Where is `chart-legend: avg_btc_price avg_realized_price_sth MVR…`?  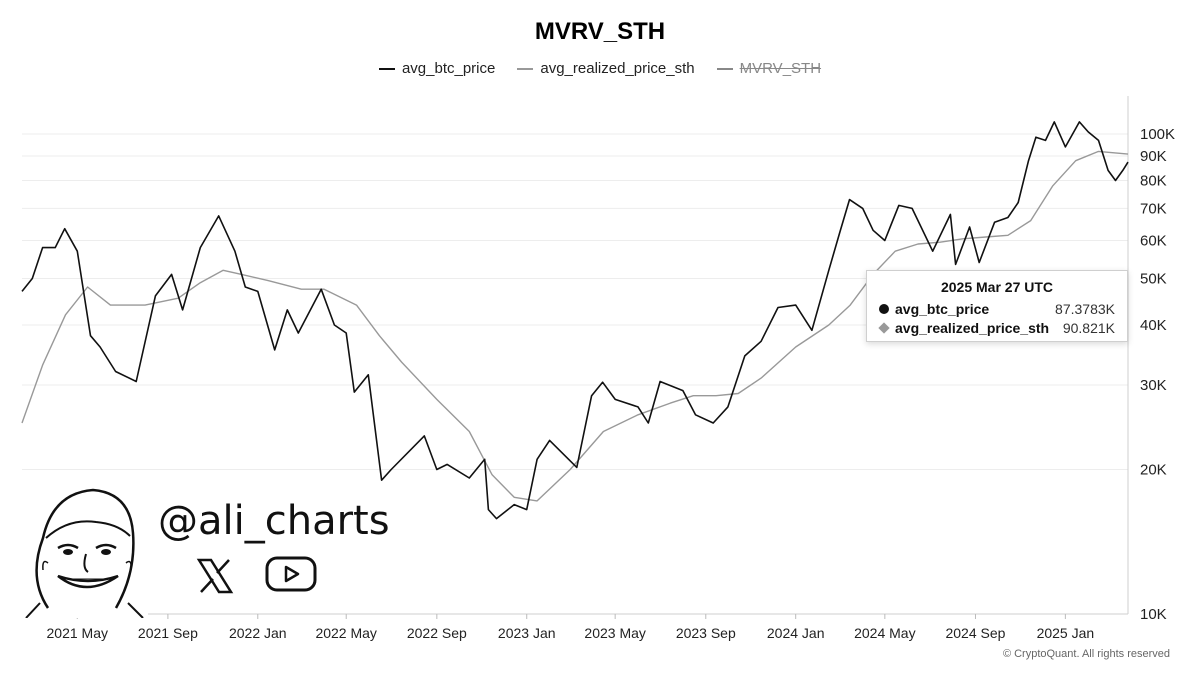
chart-legend: avg_btc_price avg_realized_price_sth MVR… is located at coordinates (600, 68).